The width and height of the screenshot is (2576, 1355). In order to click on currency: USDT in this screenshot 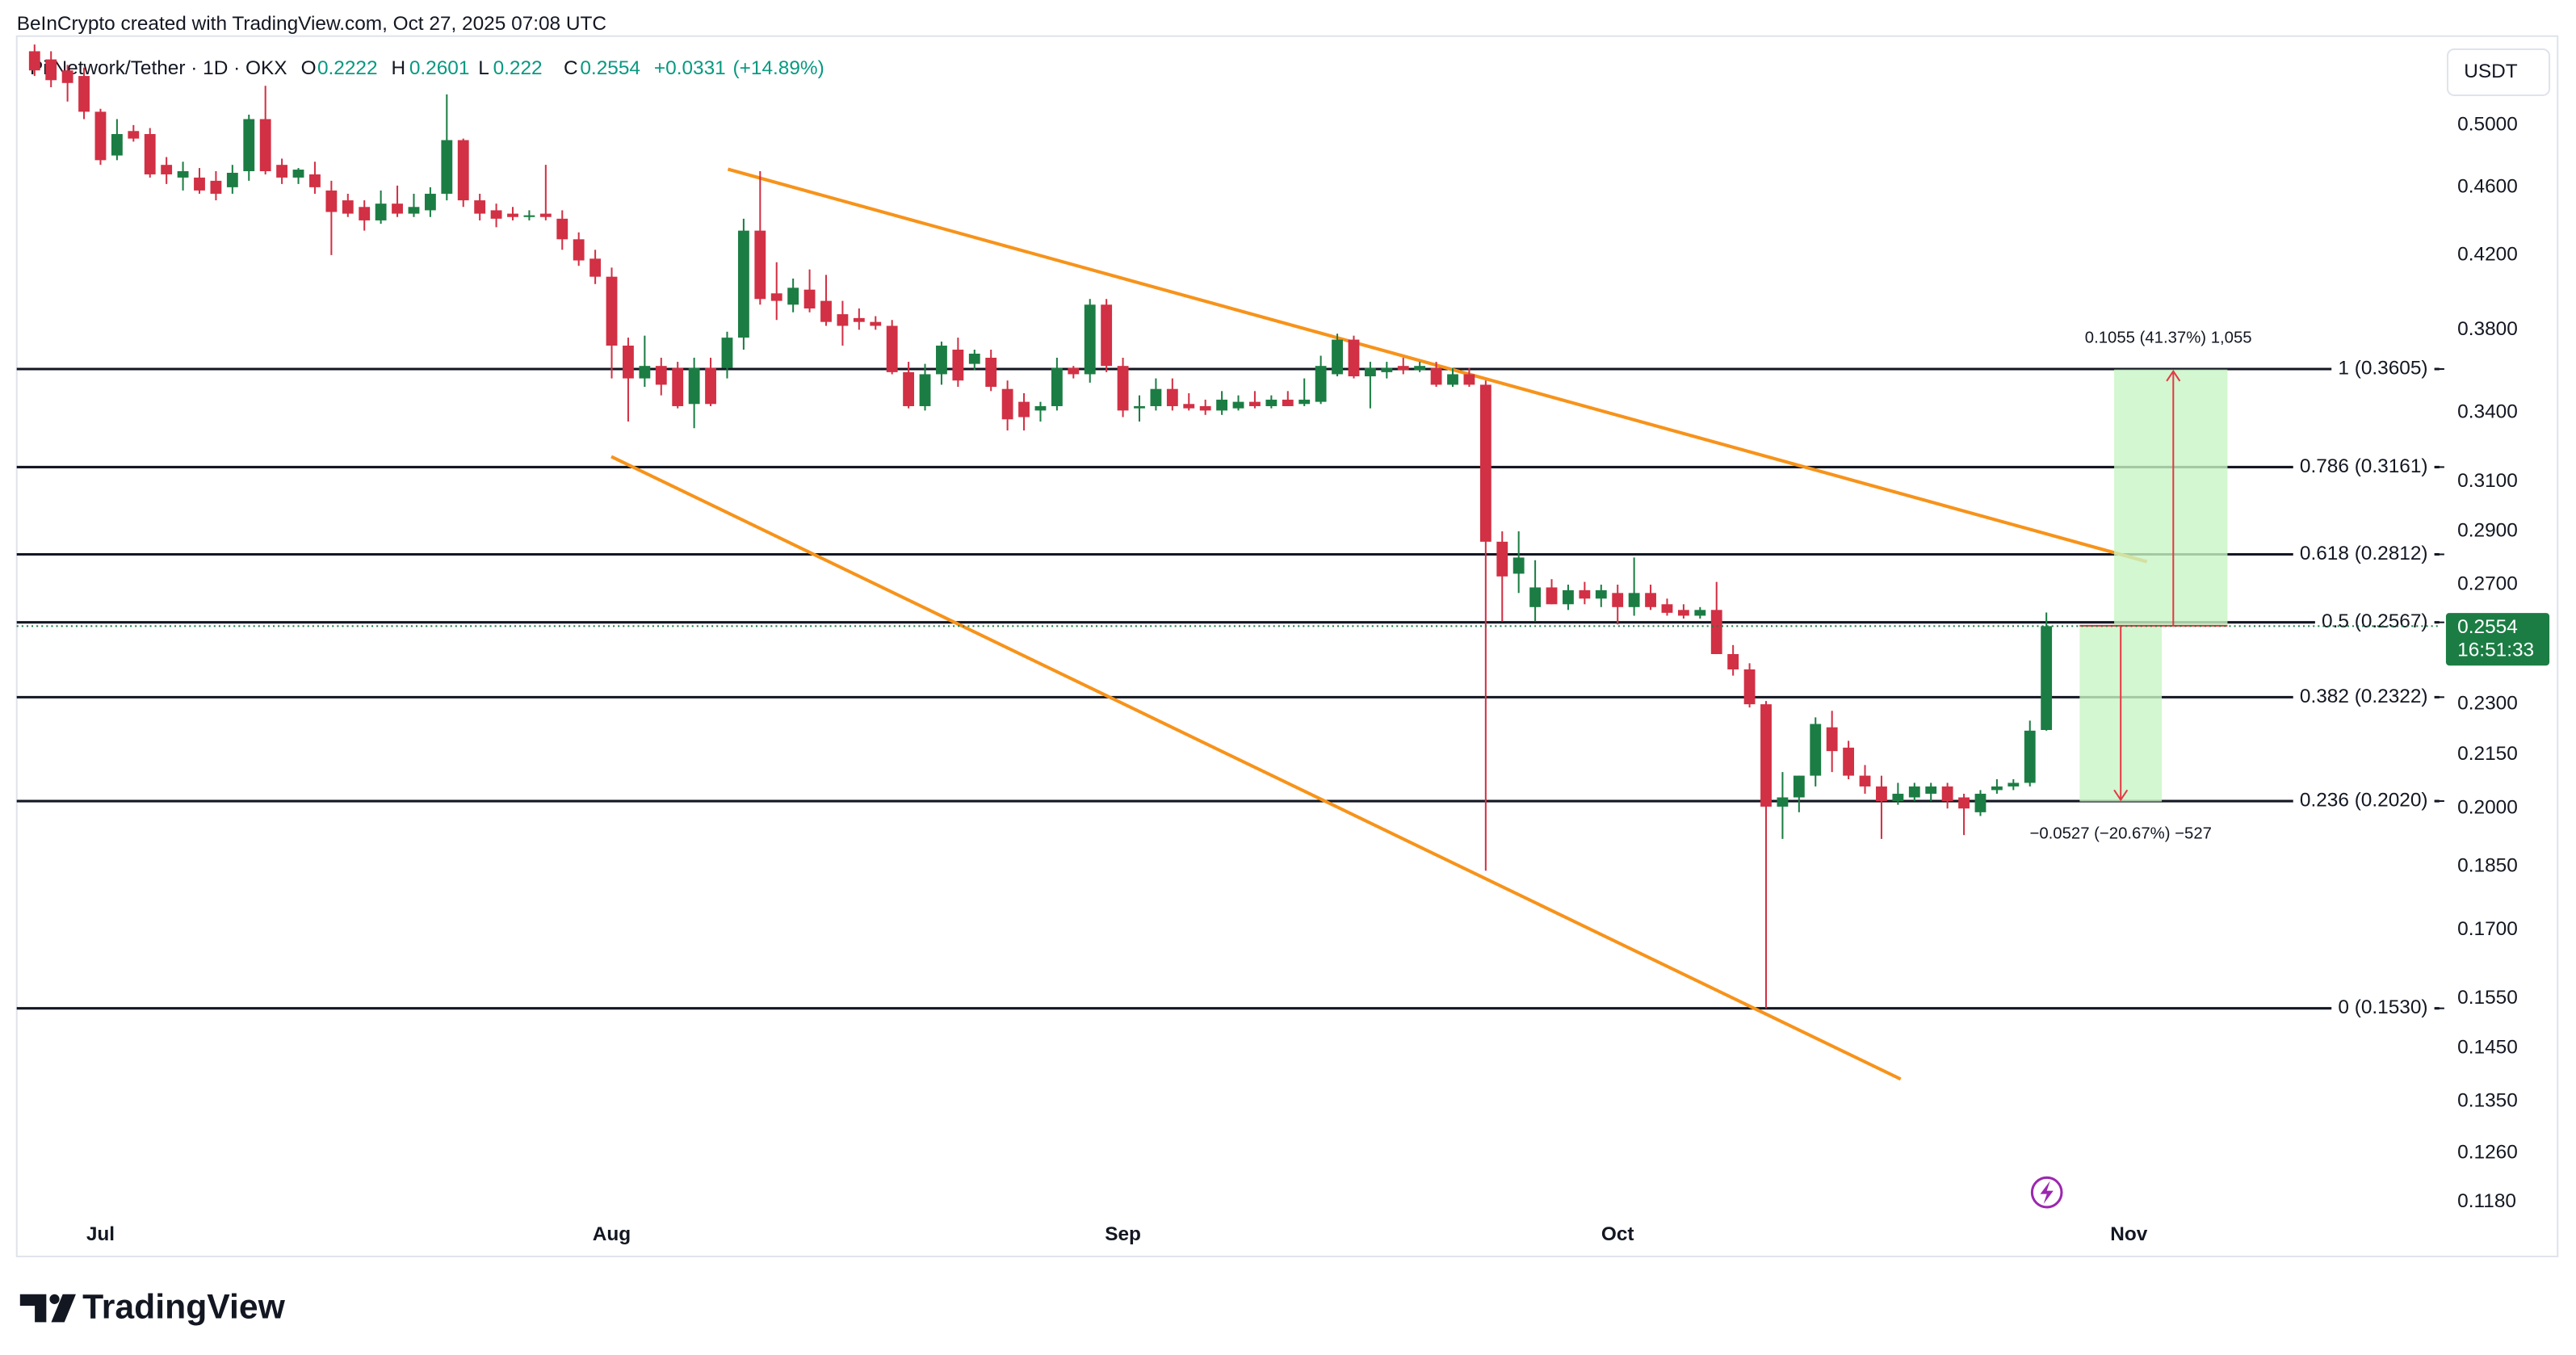, I will do `click(2490, 71)`.